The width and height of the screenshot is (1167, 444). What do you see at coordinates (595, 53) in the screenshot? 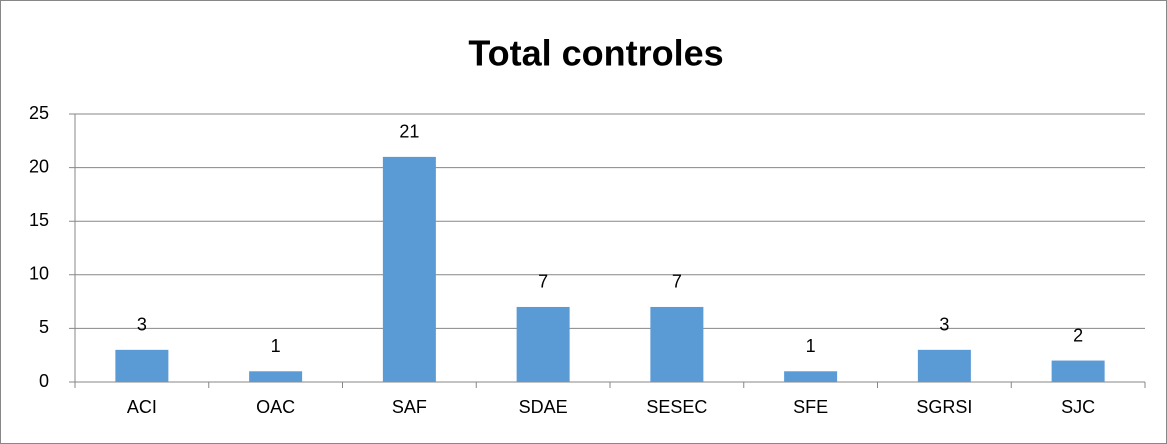
I see `chart-title: Total controles` at bounding box center [595, 53].